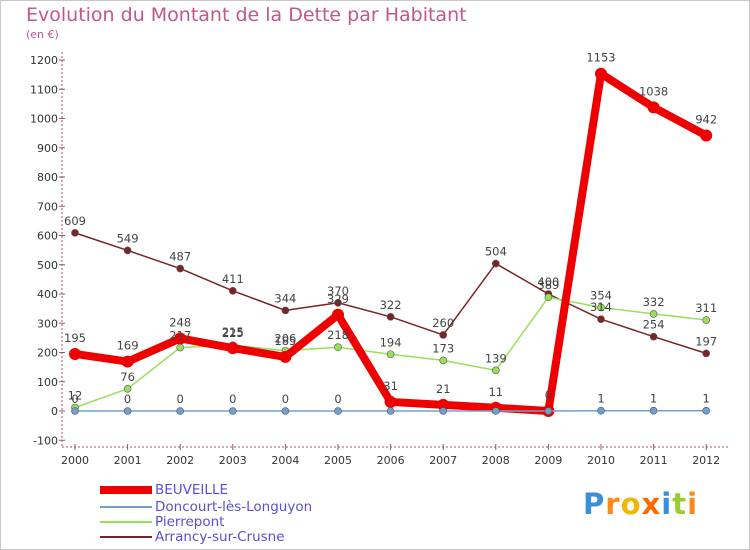 This screenshot has height=550, width=750. I want to click on data-label: 329, so click(338, 299).